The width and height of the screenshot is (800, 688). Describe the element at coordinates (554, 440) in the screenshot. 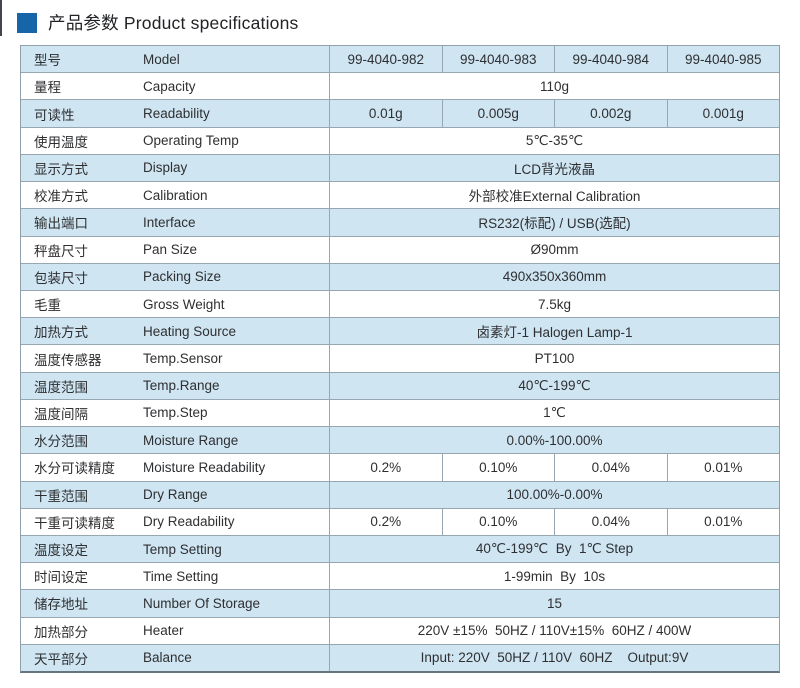

I see `spec-values: 0.00%-100.00%` at that location.